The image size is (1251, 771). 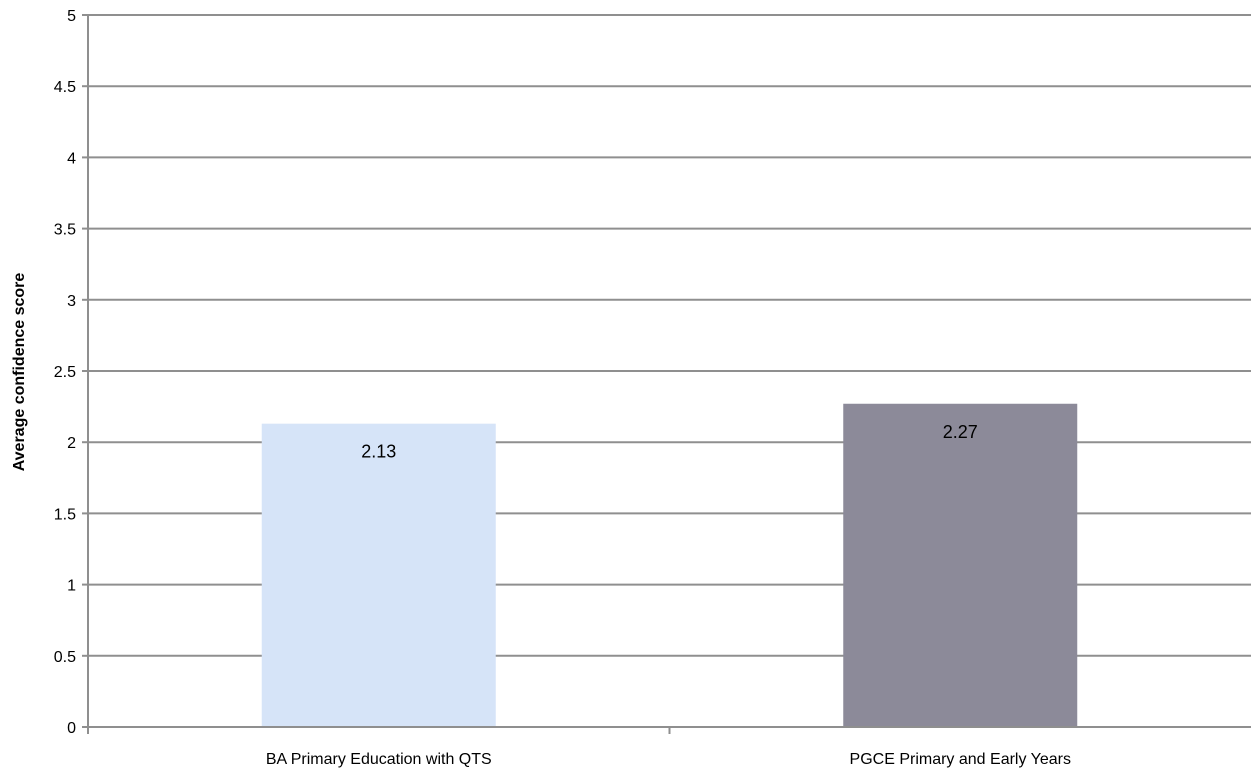 What do you see at coordinates (71, 728) in the screenshot?
I see `y-tick-label: 0` at bounding box center [71, 728].